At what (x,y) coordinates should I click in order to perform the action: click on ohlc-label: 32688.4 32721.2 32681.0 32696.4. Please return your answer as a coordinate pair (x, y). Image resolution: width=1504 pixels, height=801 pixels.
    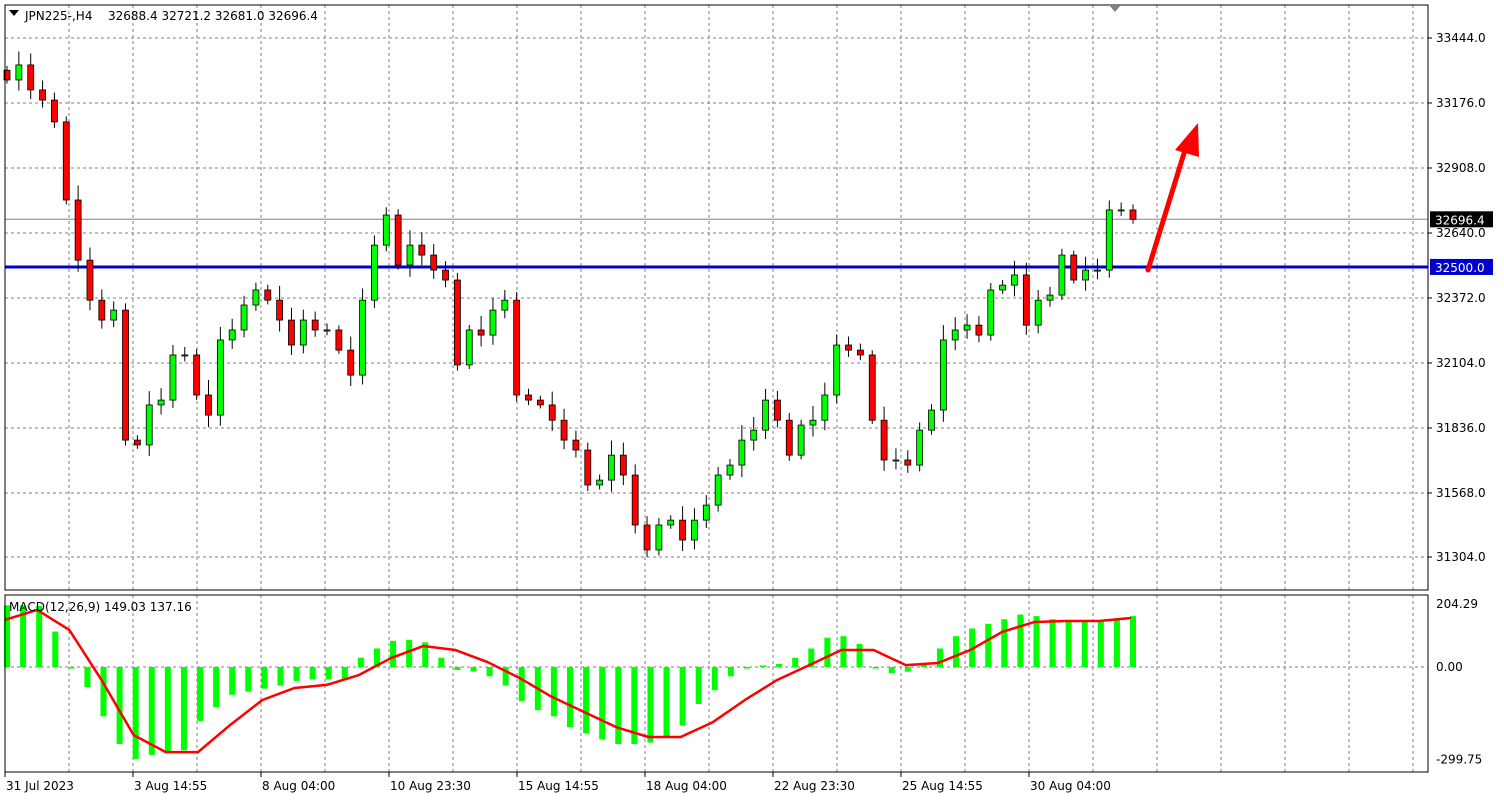
    Looking at the image, I should click on (213, 16).